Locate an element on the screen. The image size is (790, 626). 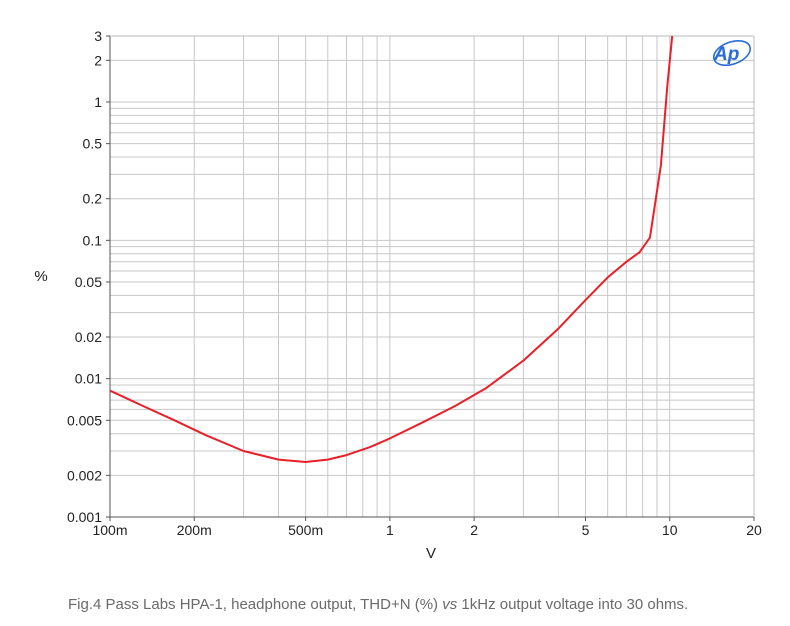
y-tick-label: 3 is located at coordinates (98, 36).